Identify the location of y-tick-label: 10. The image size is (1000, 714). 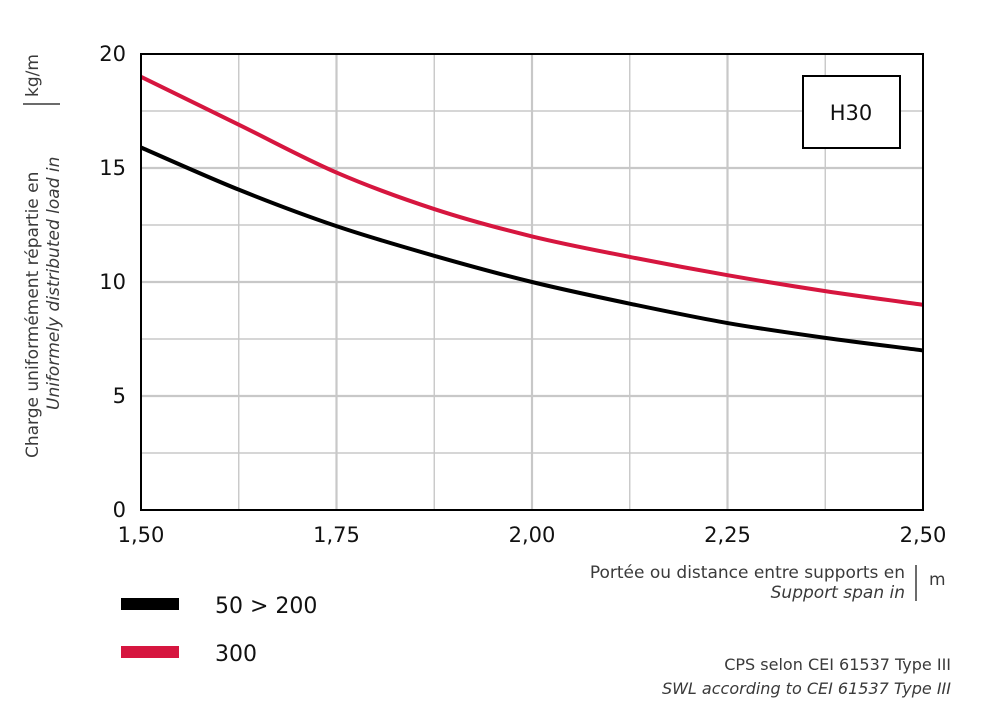
(112, 282).